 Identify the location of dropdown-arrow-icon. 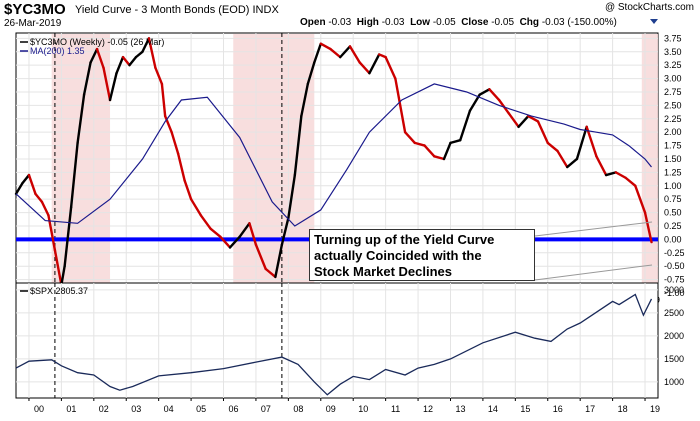
(654, 21).